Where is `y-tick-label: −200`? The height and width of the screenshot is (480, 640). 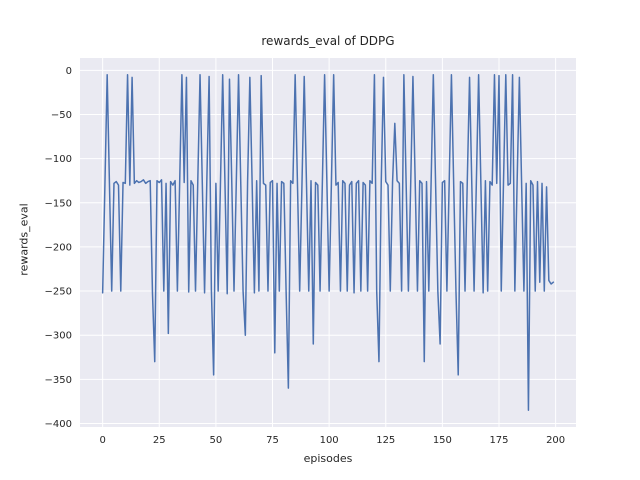
y-tick-label: −200 is located at coordinates (58, 247).